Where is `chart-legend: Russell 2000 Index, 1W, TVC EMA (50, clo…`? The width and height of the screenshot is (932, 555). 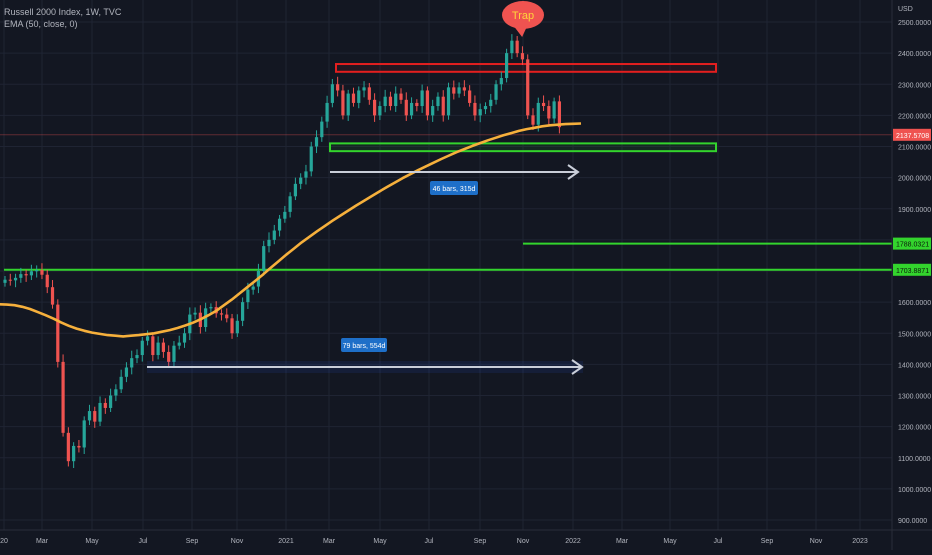
chart-legend: Russell 2000 Index, 1W, TVC EMA (50, clo… is located at coordinates (62, 18).